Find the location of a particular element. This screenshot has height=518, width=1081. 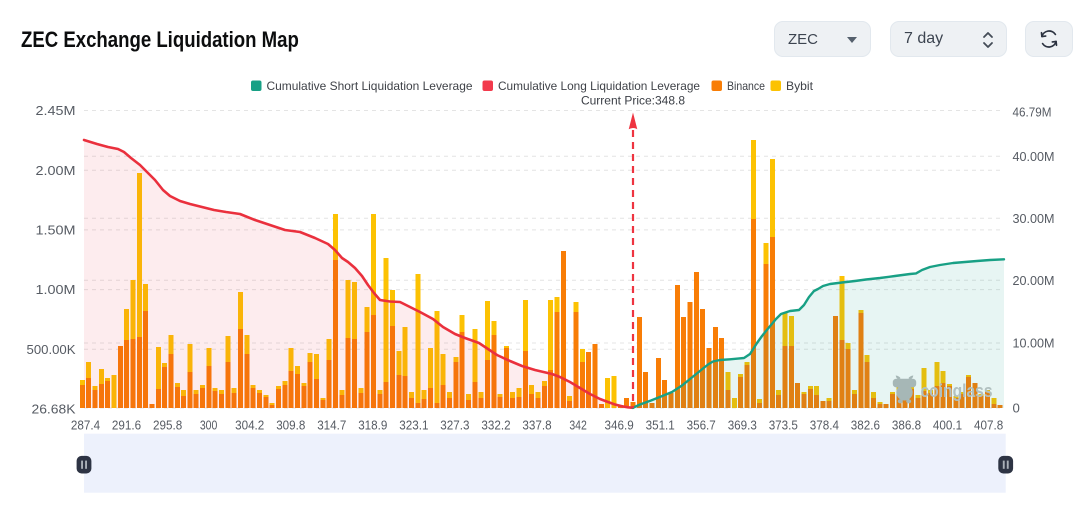

svg-text: 342 is located at coordinates (578, 425).